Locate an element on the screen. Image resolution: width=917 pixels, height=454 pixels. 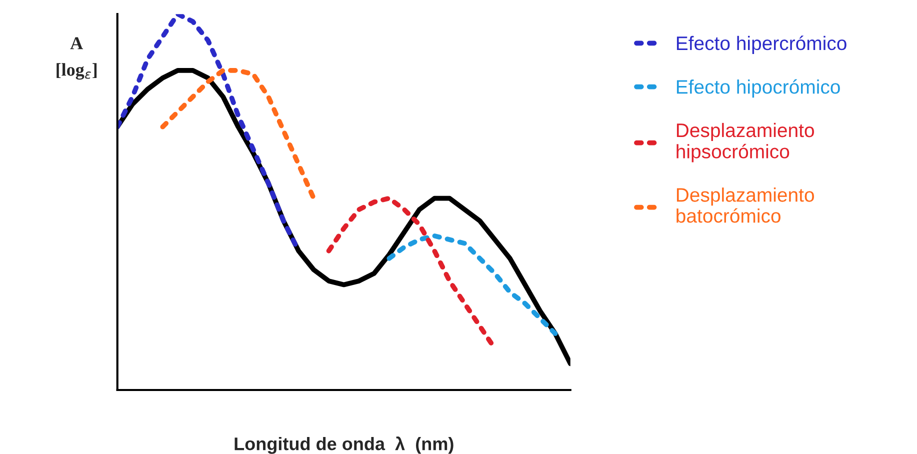
legend-label: Efecto hipocrómico is located at coordinates (758, 88).